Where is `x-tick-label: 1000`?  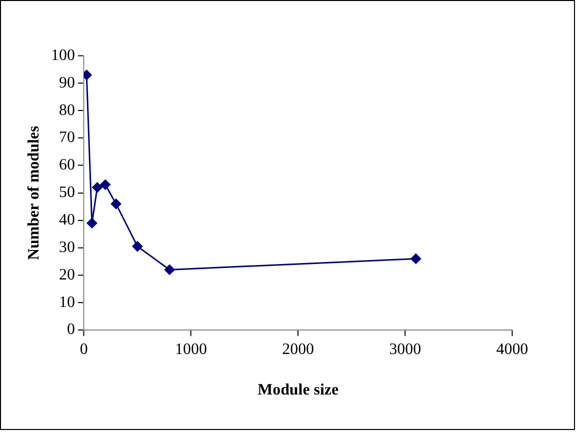
x-tick-label: 1000 is located at coordinates (191, 349).